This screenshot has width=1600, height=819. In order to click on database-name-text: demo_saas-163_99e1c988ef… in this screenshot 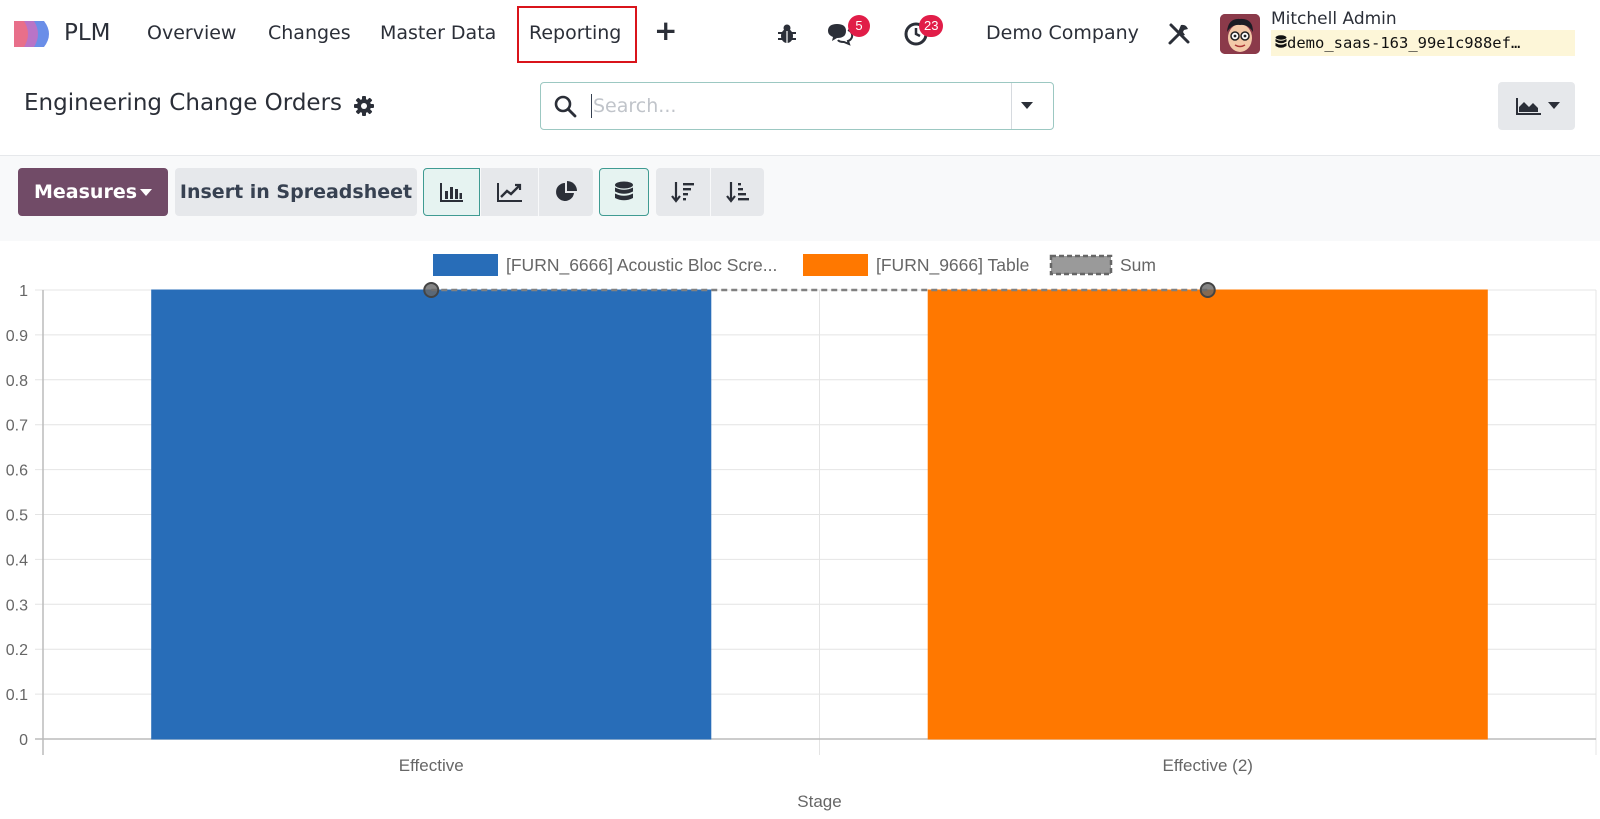, I will do `click(1404, 43)`.